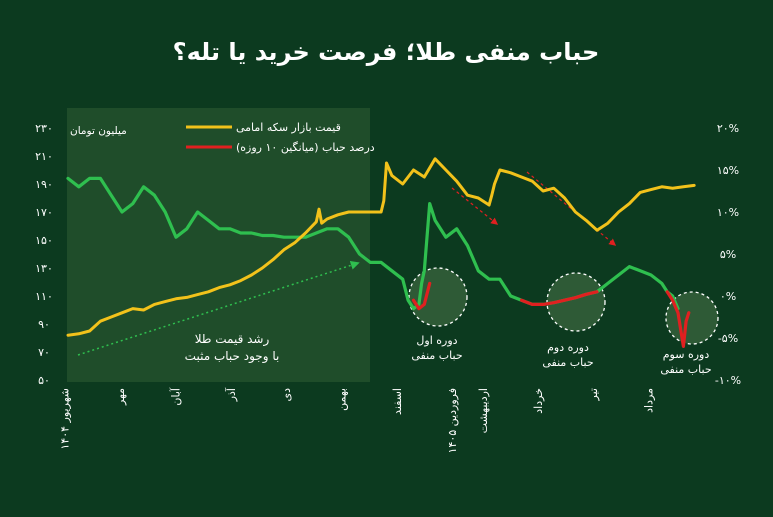 The width and height of the screenshot is (773, 517). Describe the element at coordinates (44, 212) in the screenshot. I see `left-axis-tick-label: ۱۷۰` at that location.